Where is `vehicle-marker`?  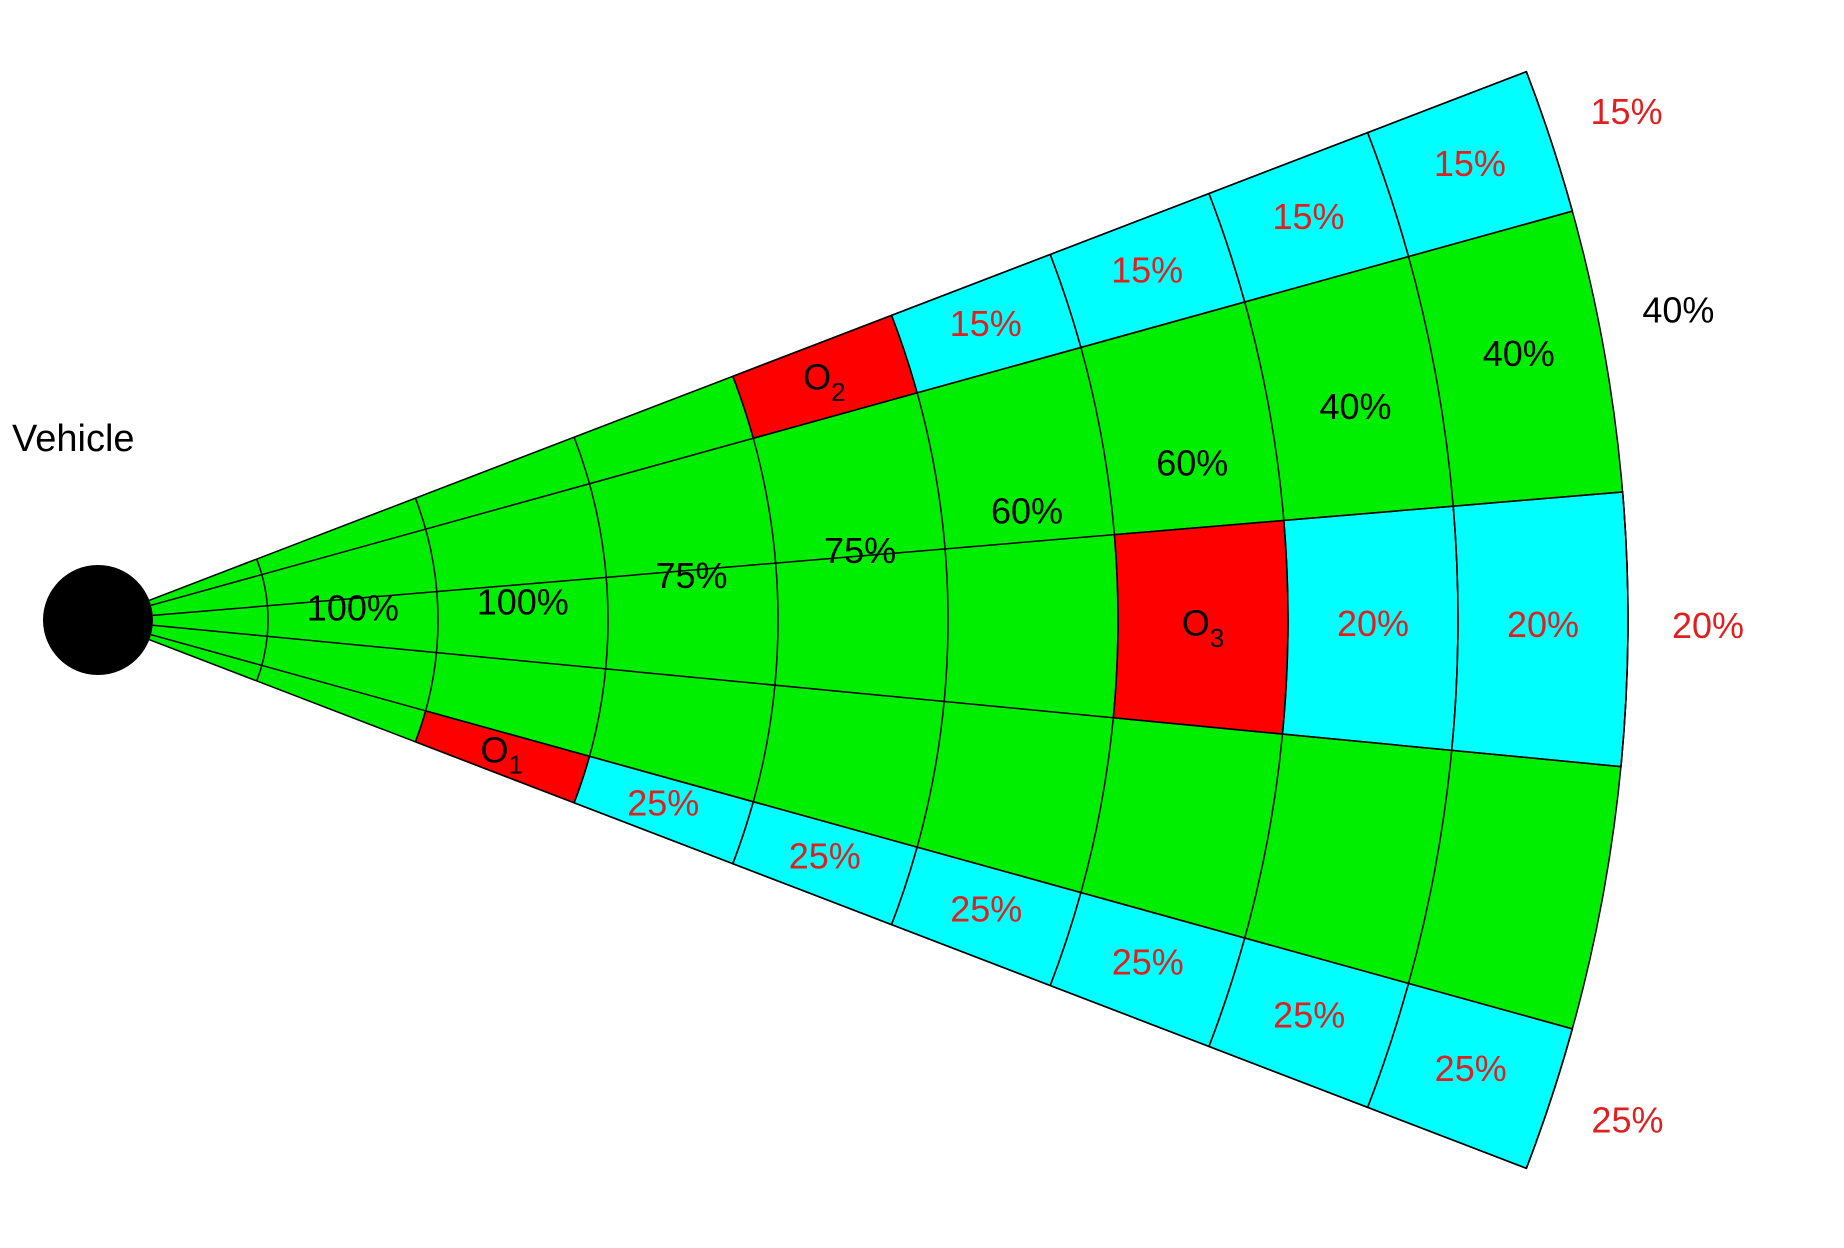 vehicle-marker is located at coordinates (98, 620).